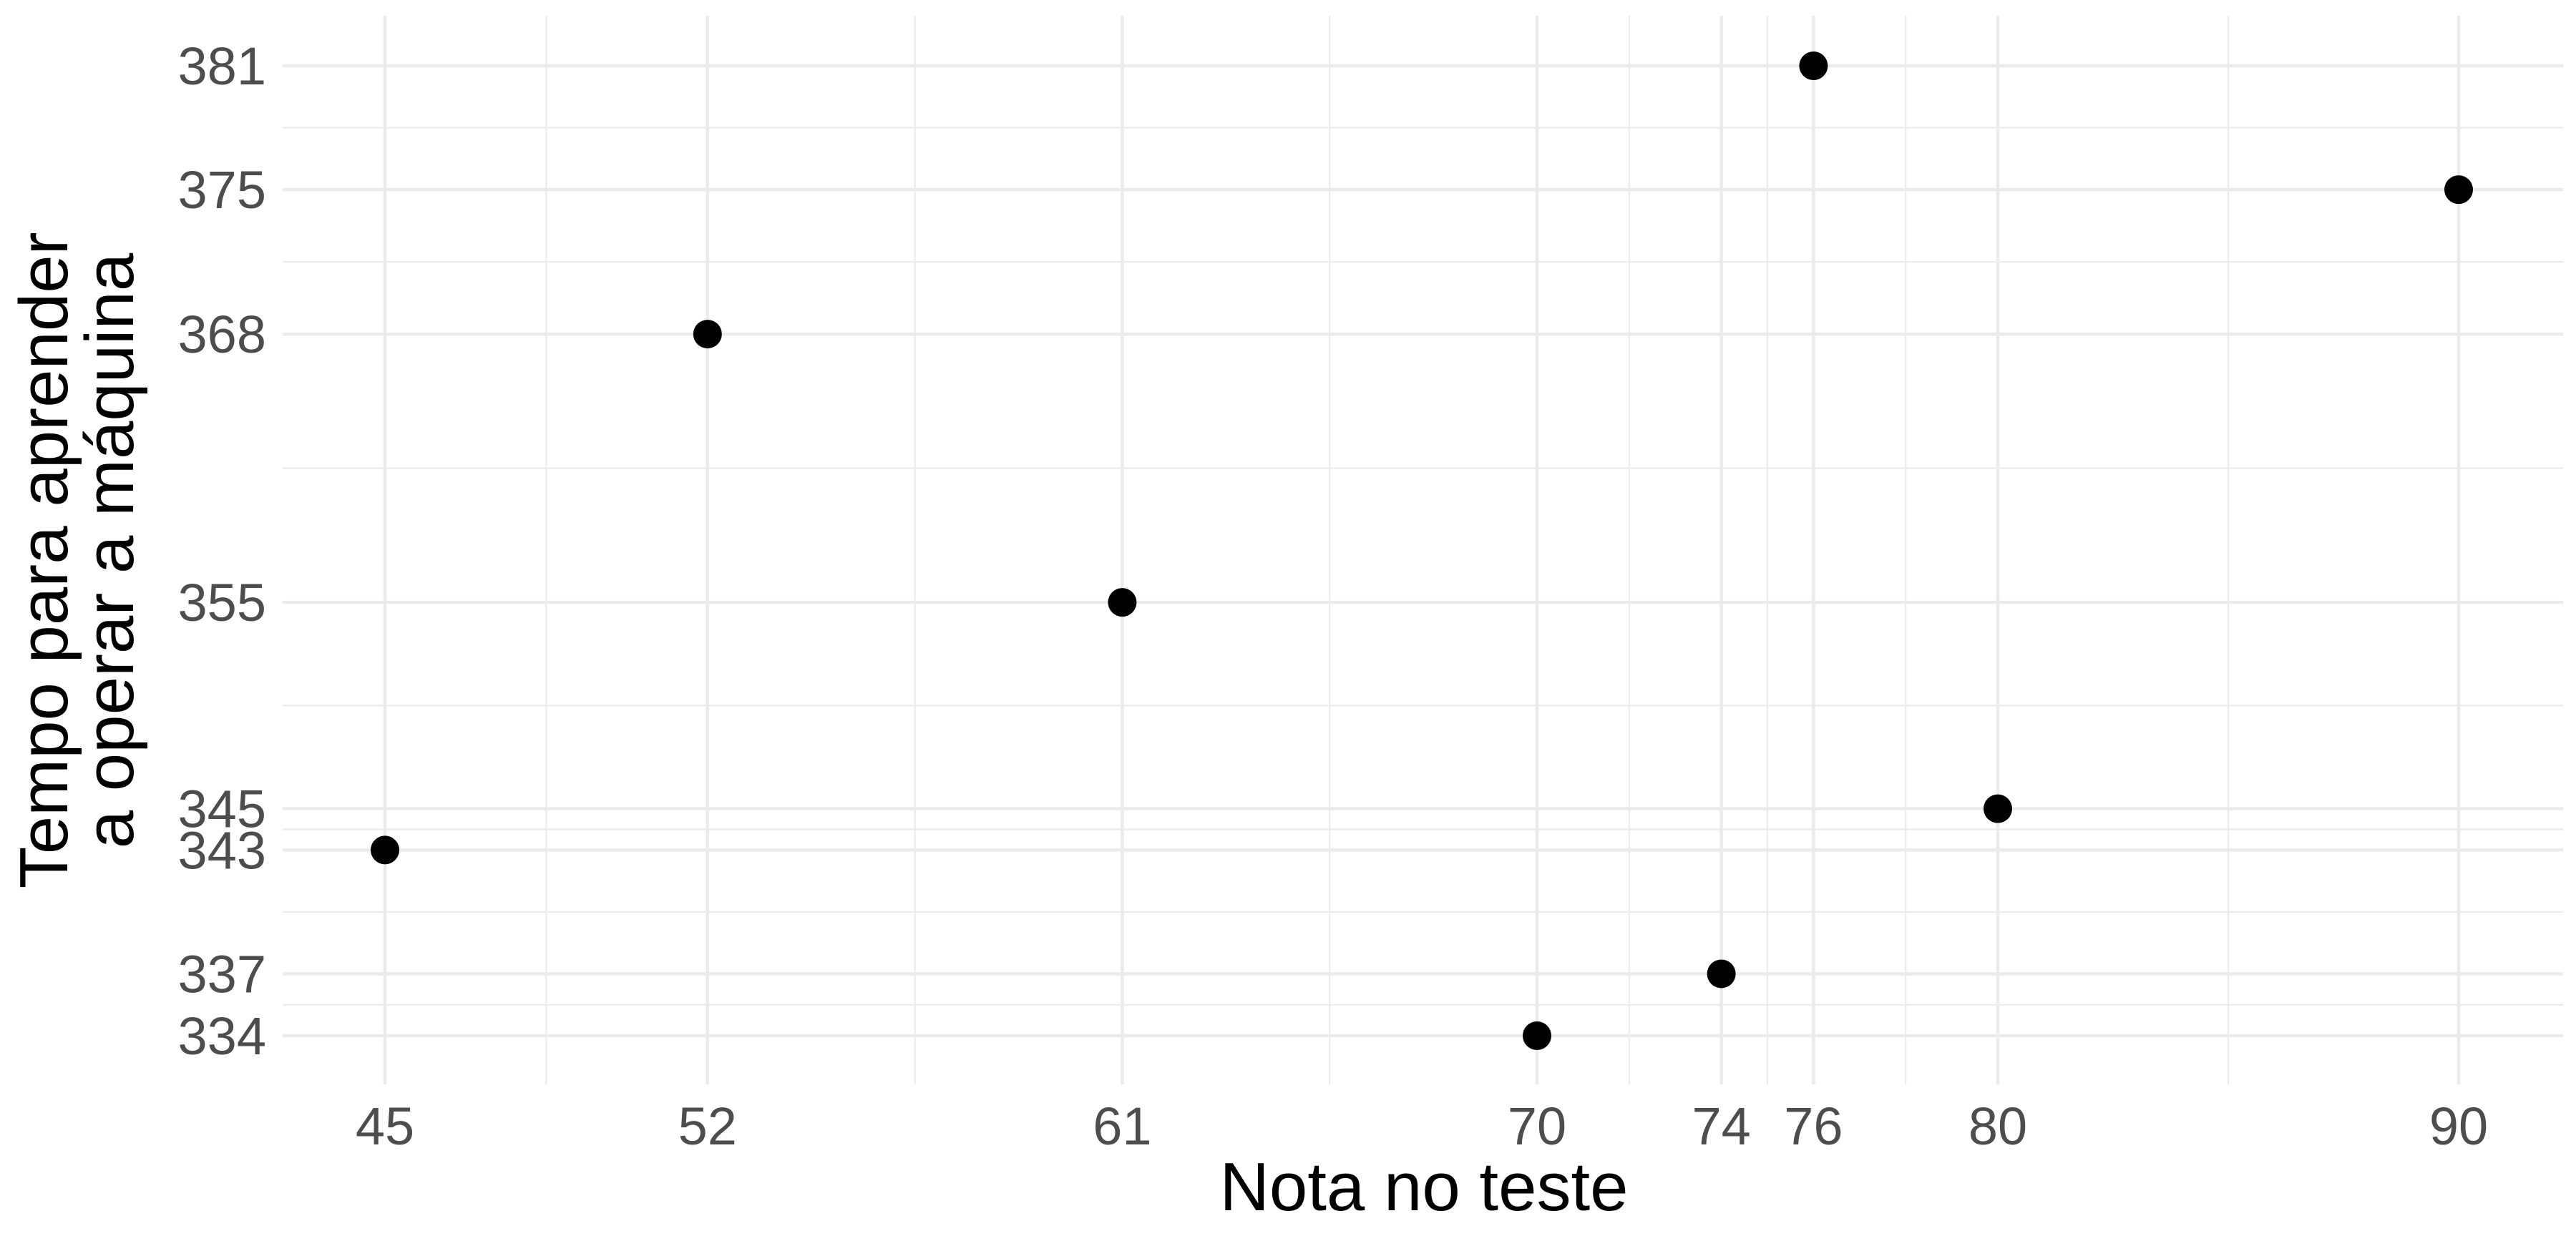 Image resolution: width=2576 pixels, height=1236 pixels. What do you see at coordinates (1422, 1126) in the screenshot?
I see `x-axis-tick-labels: 45 52 61 70 74 76 80 90` at bounding box center [1422, 1126].